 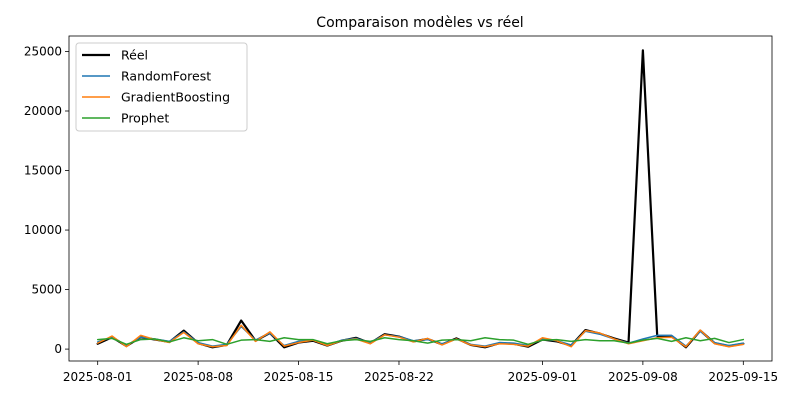 What do you see at coordinates (43, 111) in the screenshot?
I see `y-tick-label: 20000` at bounding box center [43, 111].